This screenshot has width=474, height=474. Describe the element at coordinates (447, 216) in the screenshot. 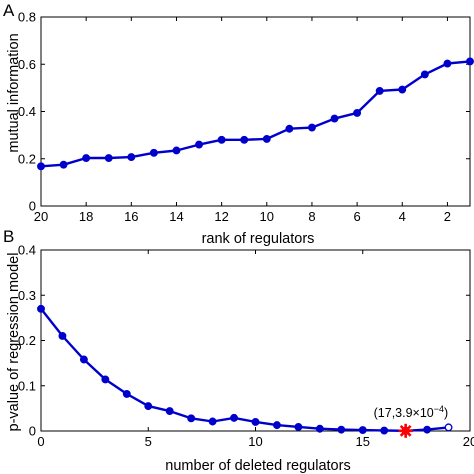

I see `x-tick-label: 2` at that location.